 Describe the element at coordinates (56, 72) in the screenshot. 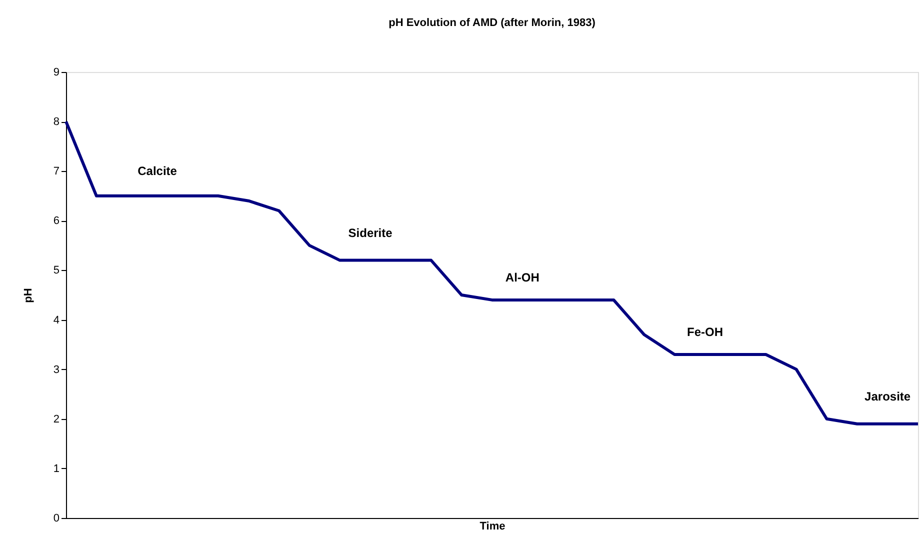

I see `y-tick-label: 9` at that location.